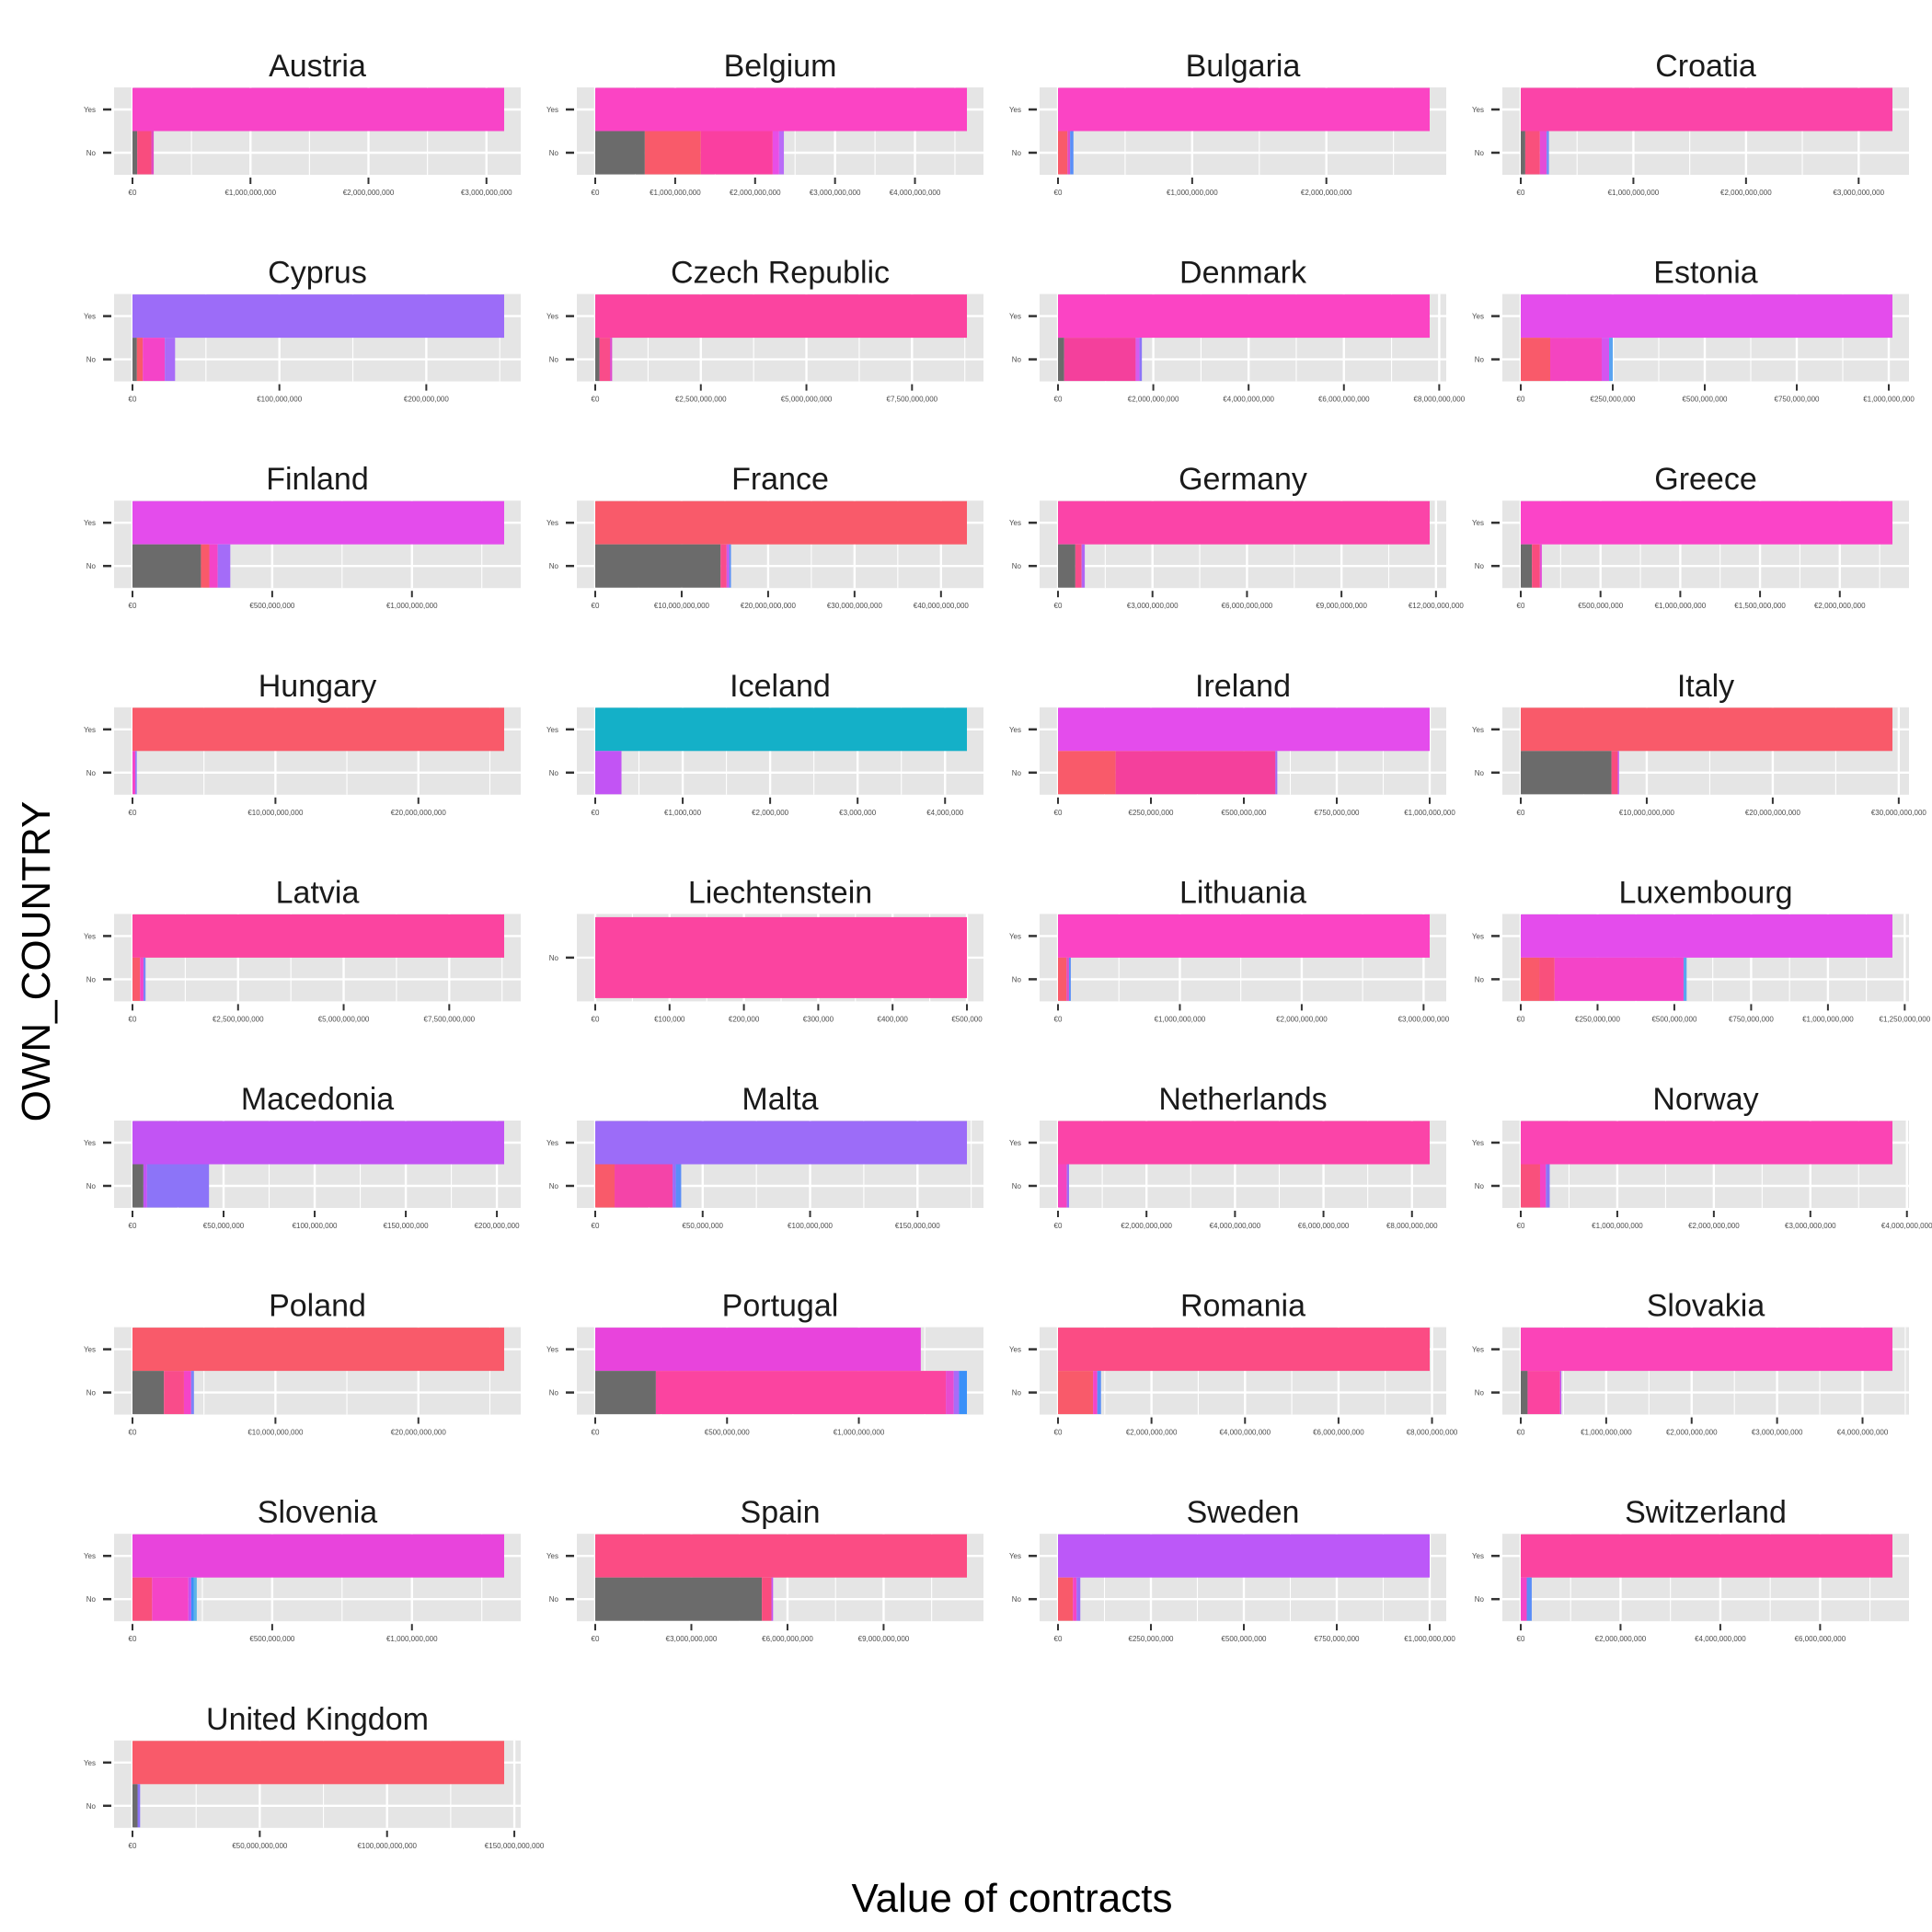  I want to click on x-tick-label: €50,000,000, so click(224, 1226).